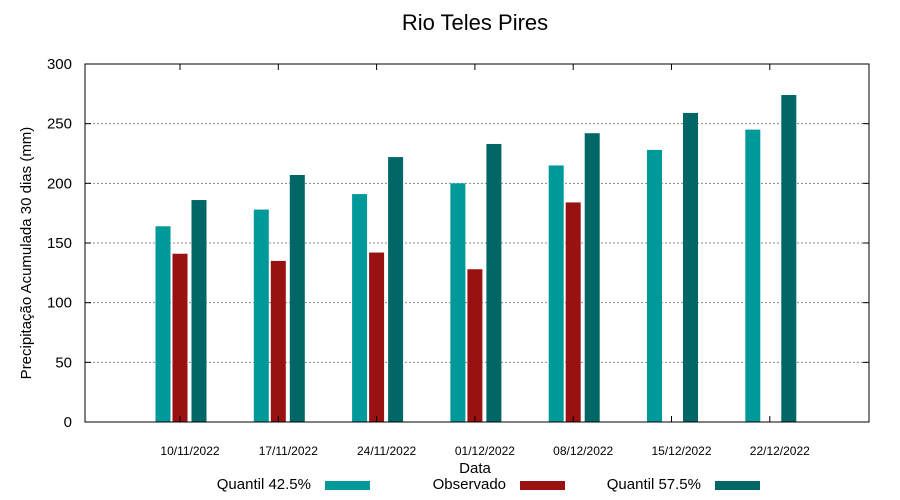 This screenshot has height=500, width=900. Describe the element at coordinates (469, 484) in the screenshot. I see `legend-label: Observado` at that location.